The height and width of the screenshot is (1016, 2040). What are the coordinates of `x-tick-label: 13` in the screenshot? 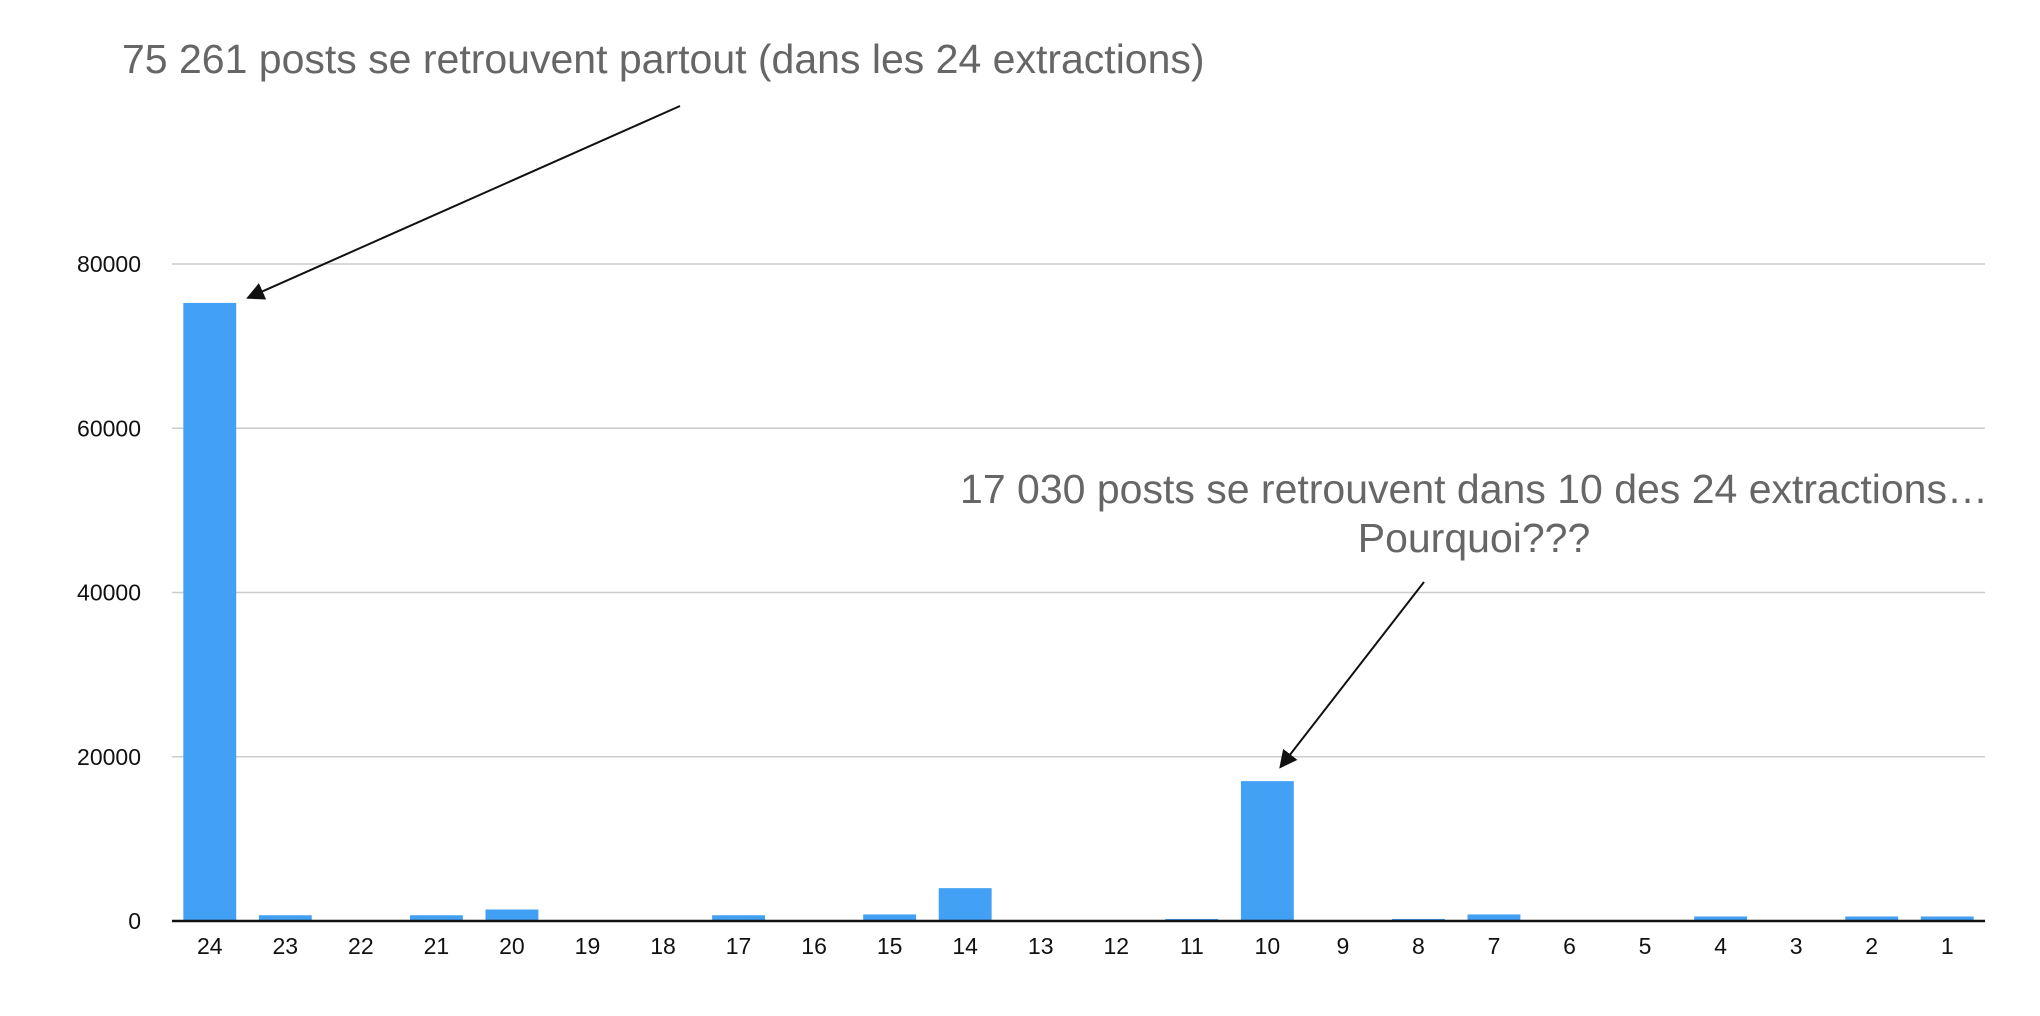 It's located at (1041, 946).